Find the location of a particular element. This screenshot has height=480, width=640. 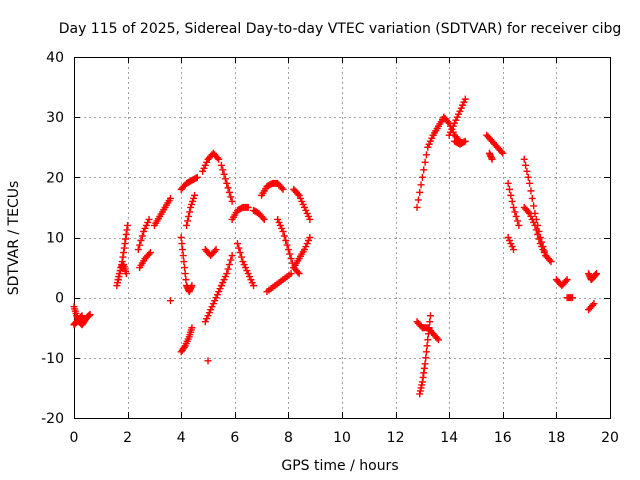

series-t40 is located at coordinates (569, 298).